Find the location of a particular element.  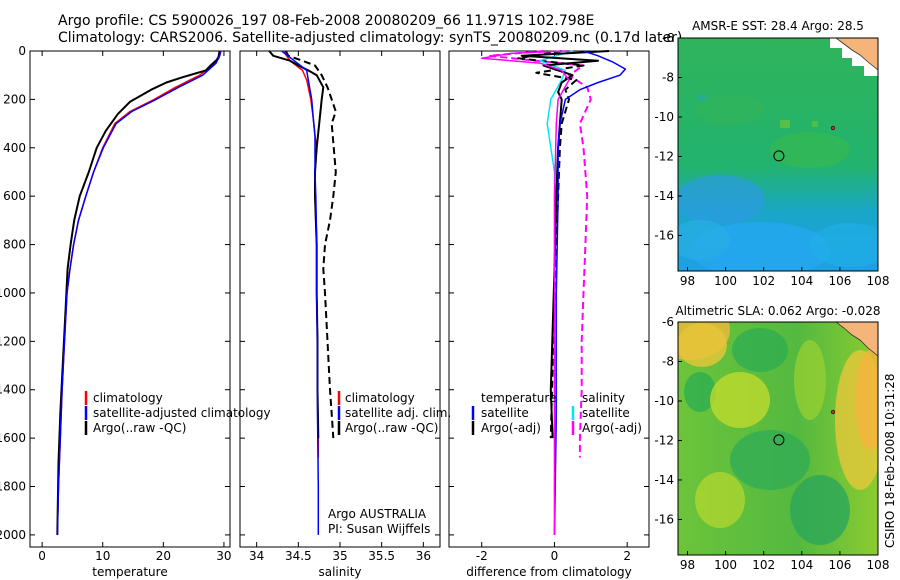

sst-map-title: AMSR-E SST: 28.4 Argo: 28.5 is located at coordinates (778, 26).